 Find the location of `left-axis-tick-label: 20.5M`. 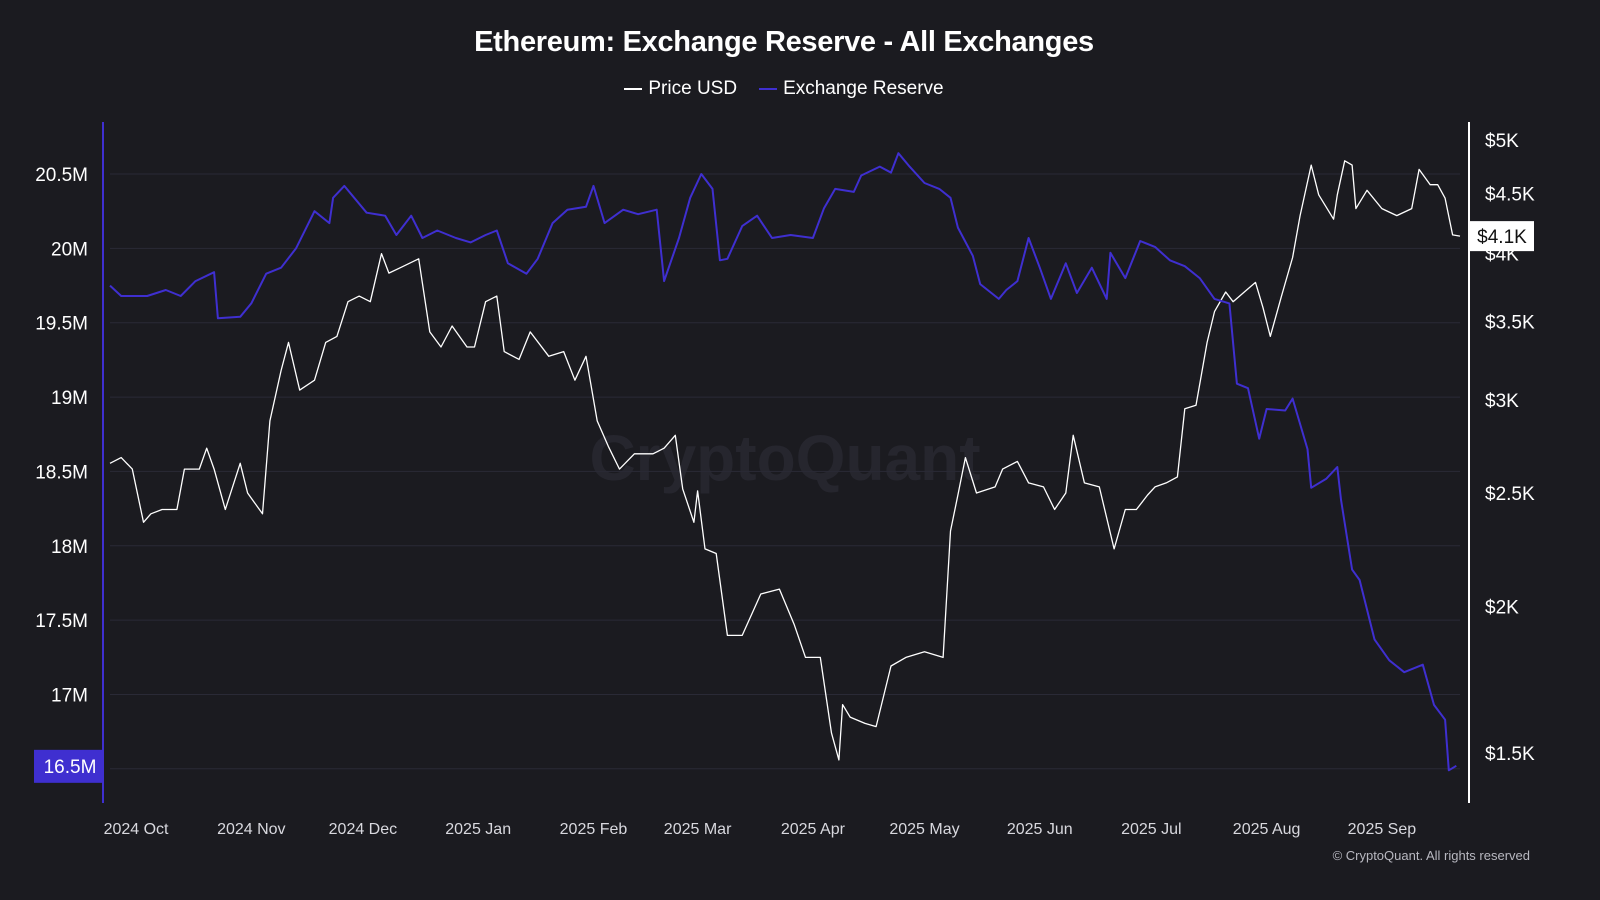

left-axis-tick-label: 20.5M is located at coordinates (61, 175).